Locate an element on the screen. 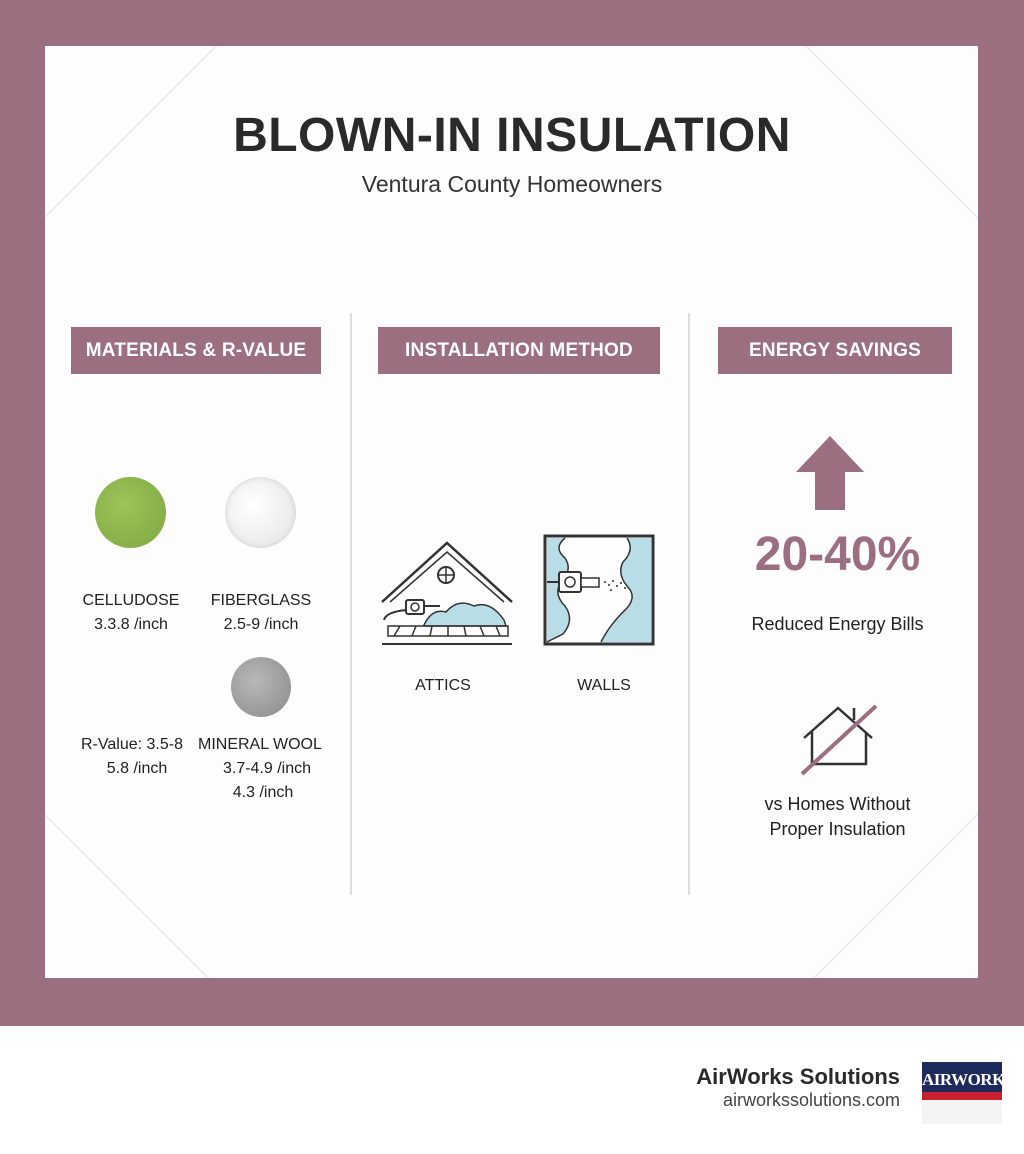 This screenshot has width=1024, height=1154. rvalue-label: R-Value: 3.5-8 is located at coordinates (132, 744).